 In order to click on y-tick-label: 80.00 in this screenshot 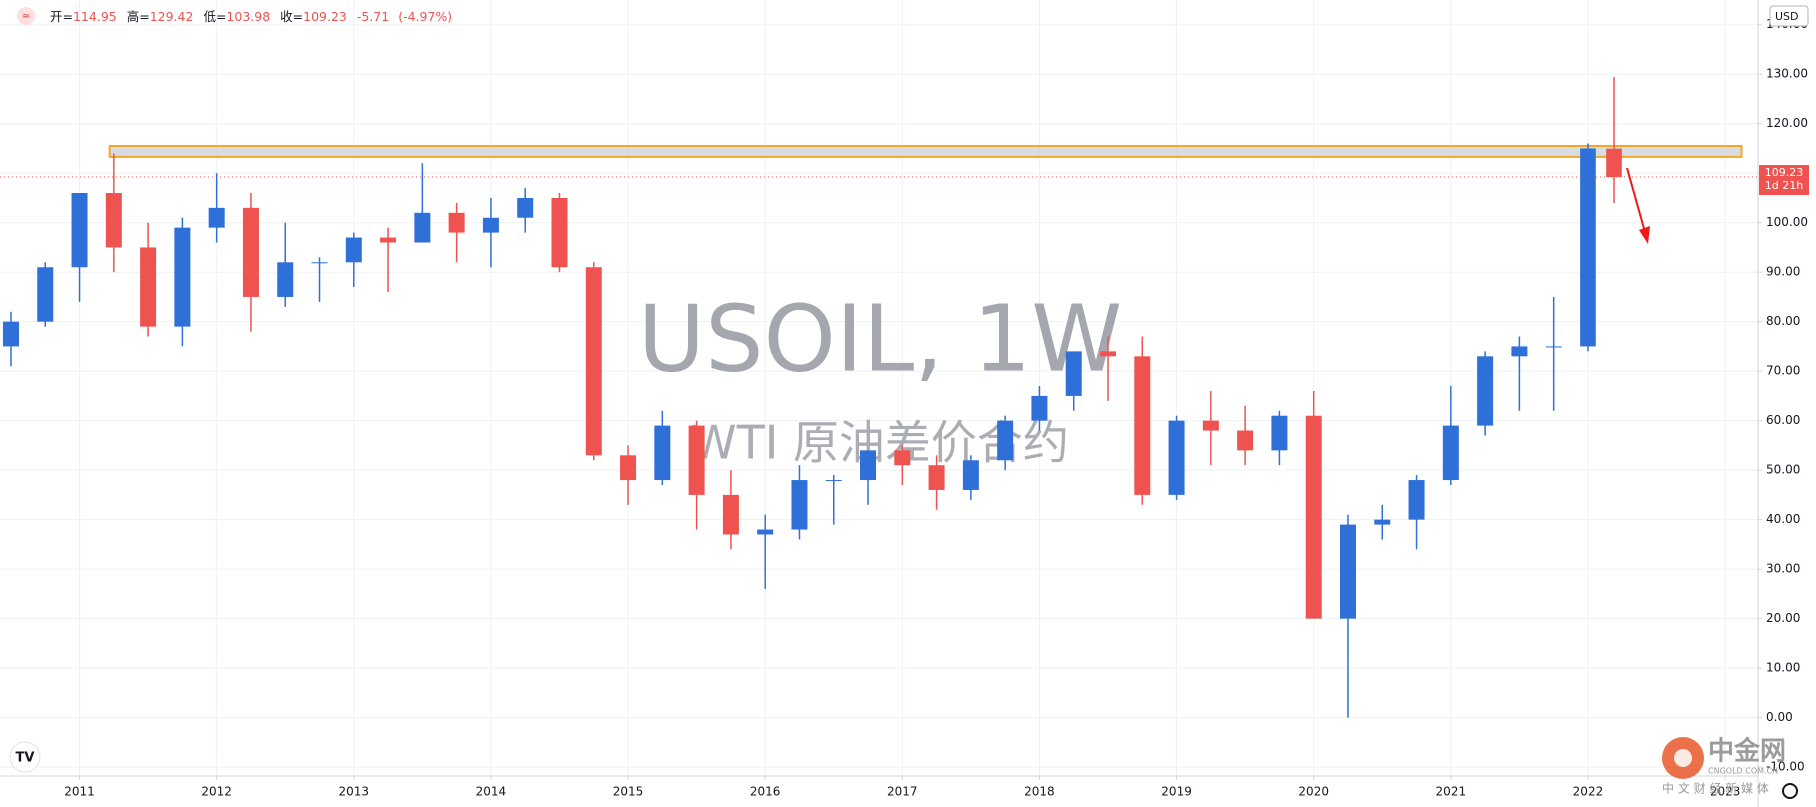, I will do `click(1783, 321)`.